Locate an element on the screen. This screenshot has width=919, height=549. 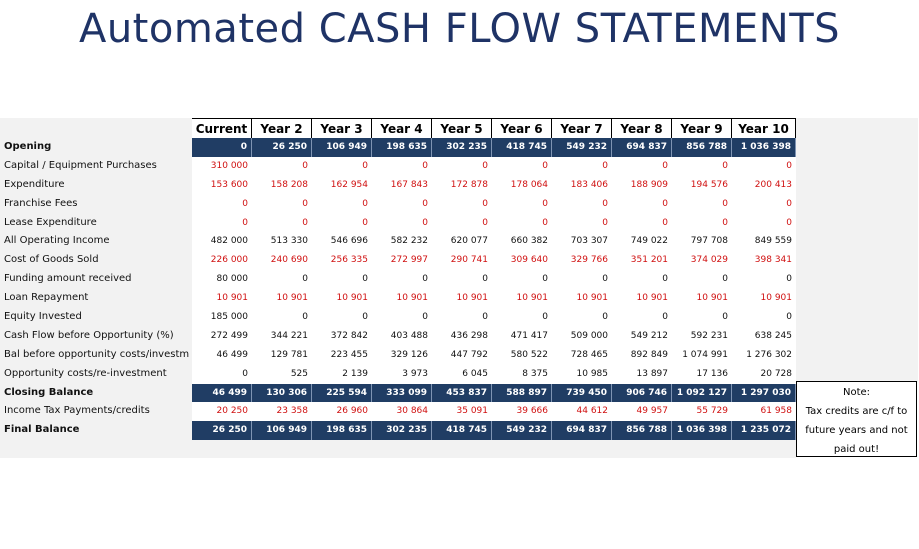
table-cell: 436 298 is located at coordinates (469, 335).